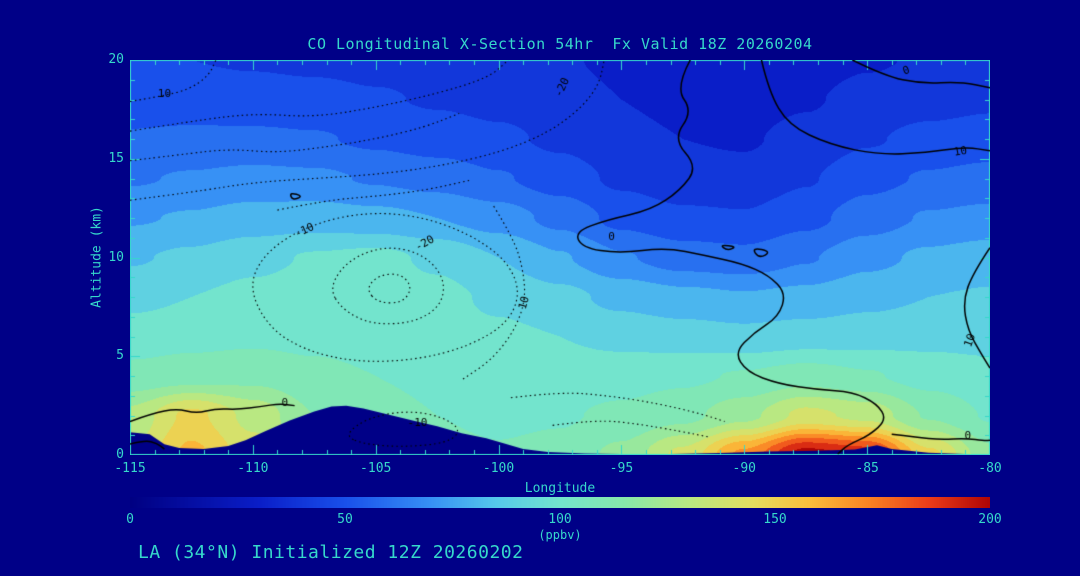 The width and height of the screenshot is (1080, 576). I want to click on y-tick-label: 5, so click(120, 356).